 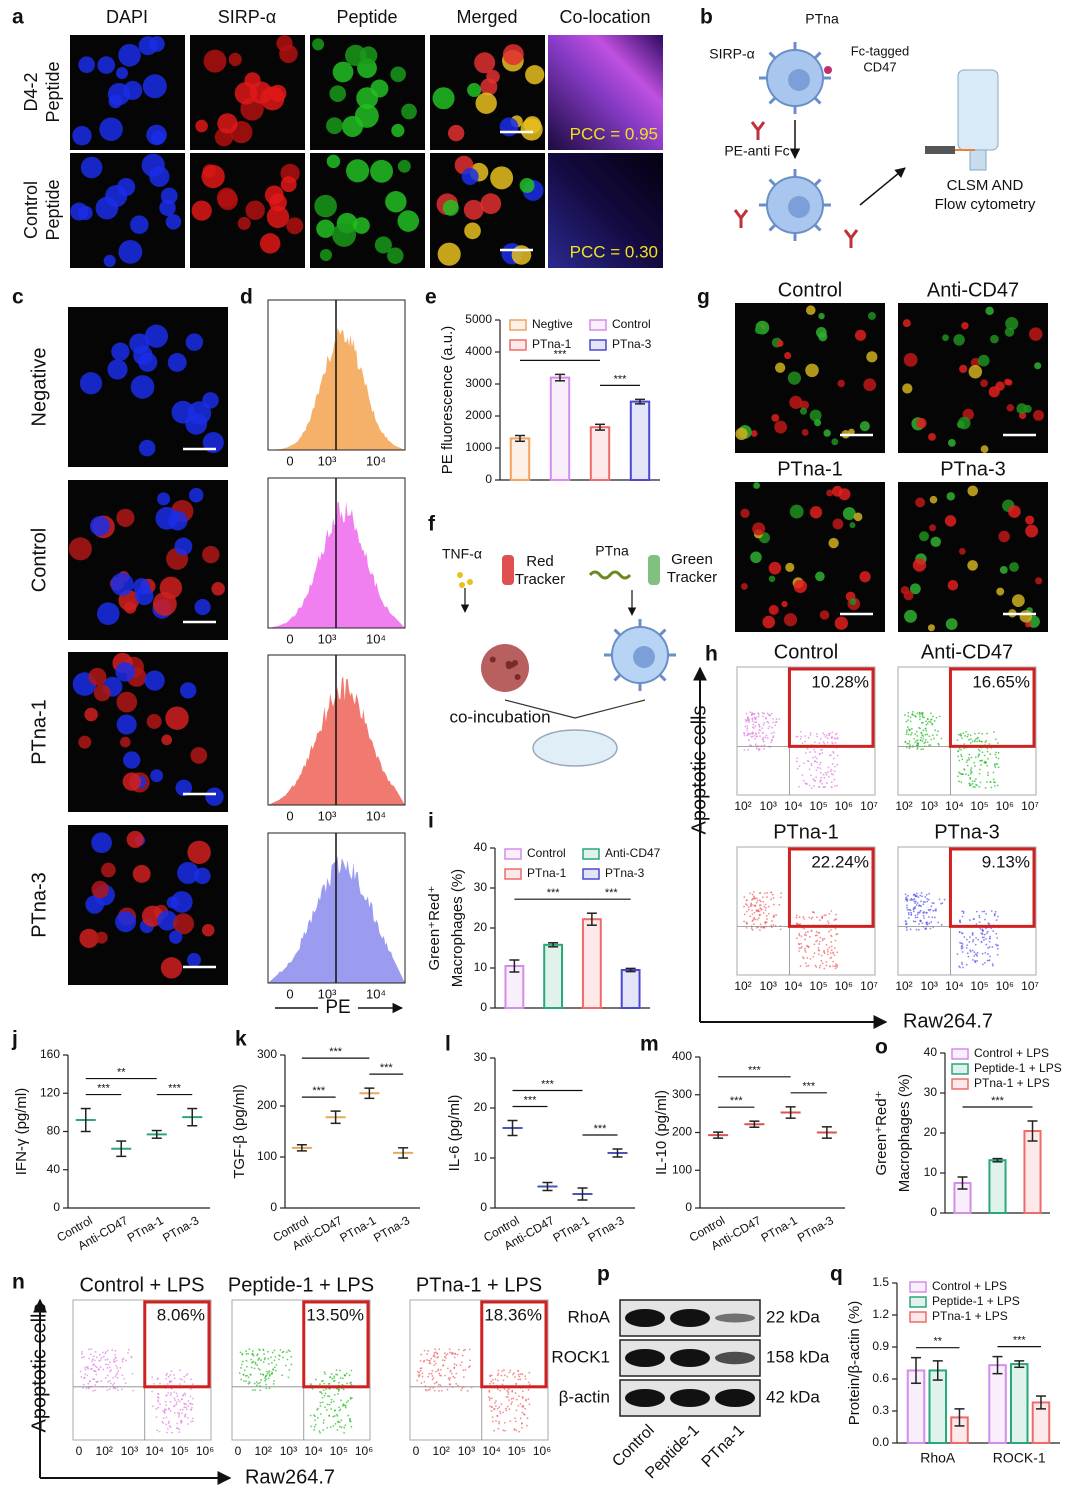 I want to click on cd47, so click(x=828, y=70).